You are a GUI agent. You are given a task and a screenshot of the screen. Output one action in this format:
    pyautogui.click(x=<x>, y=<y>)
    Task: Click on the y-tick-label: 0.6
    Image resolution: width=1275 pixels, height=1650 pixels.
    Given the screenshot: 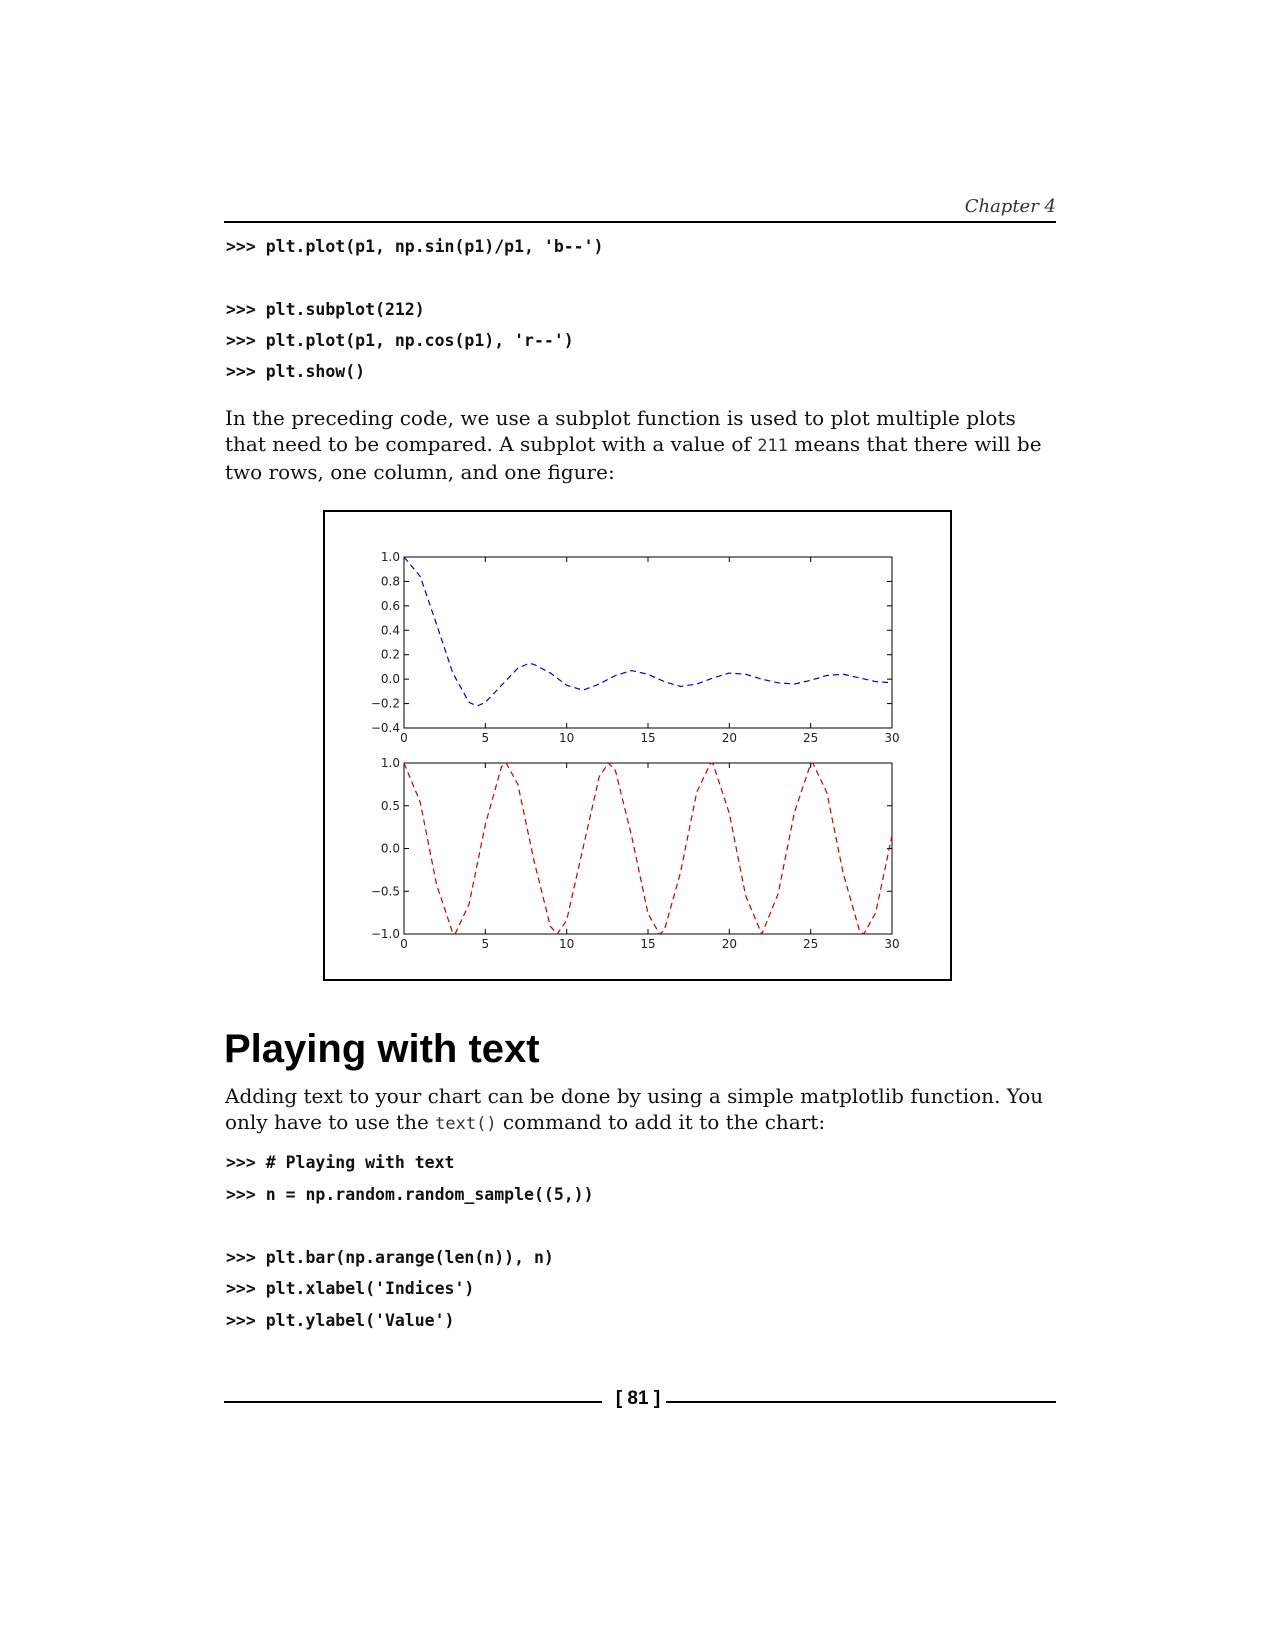 What is the action you would take?
    pyautogui.click(x=390, y=606)
    